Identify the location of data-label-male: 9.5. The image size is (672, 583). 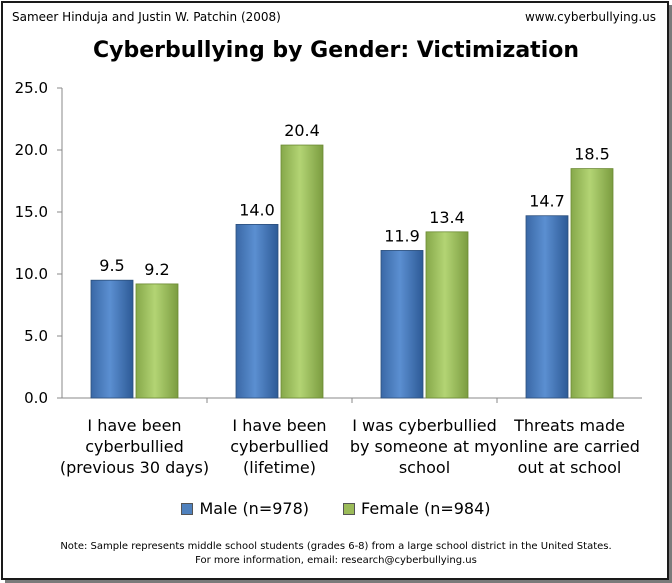
(111, 265).